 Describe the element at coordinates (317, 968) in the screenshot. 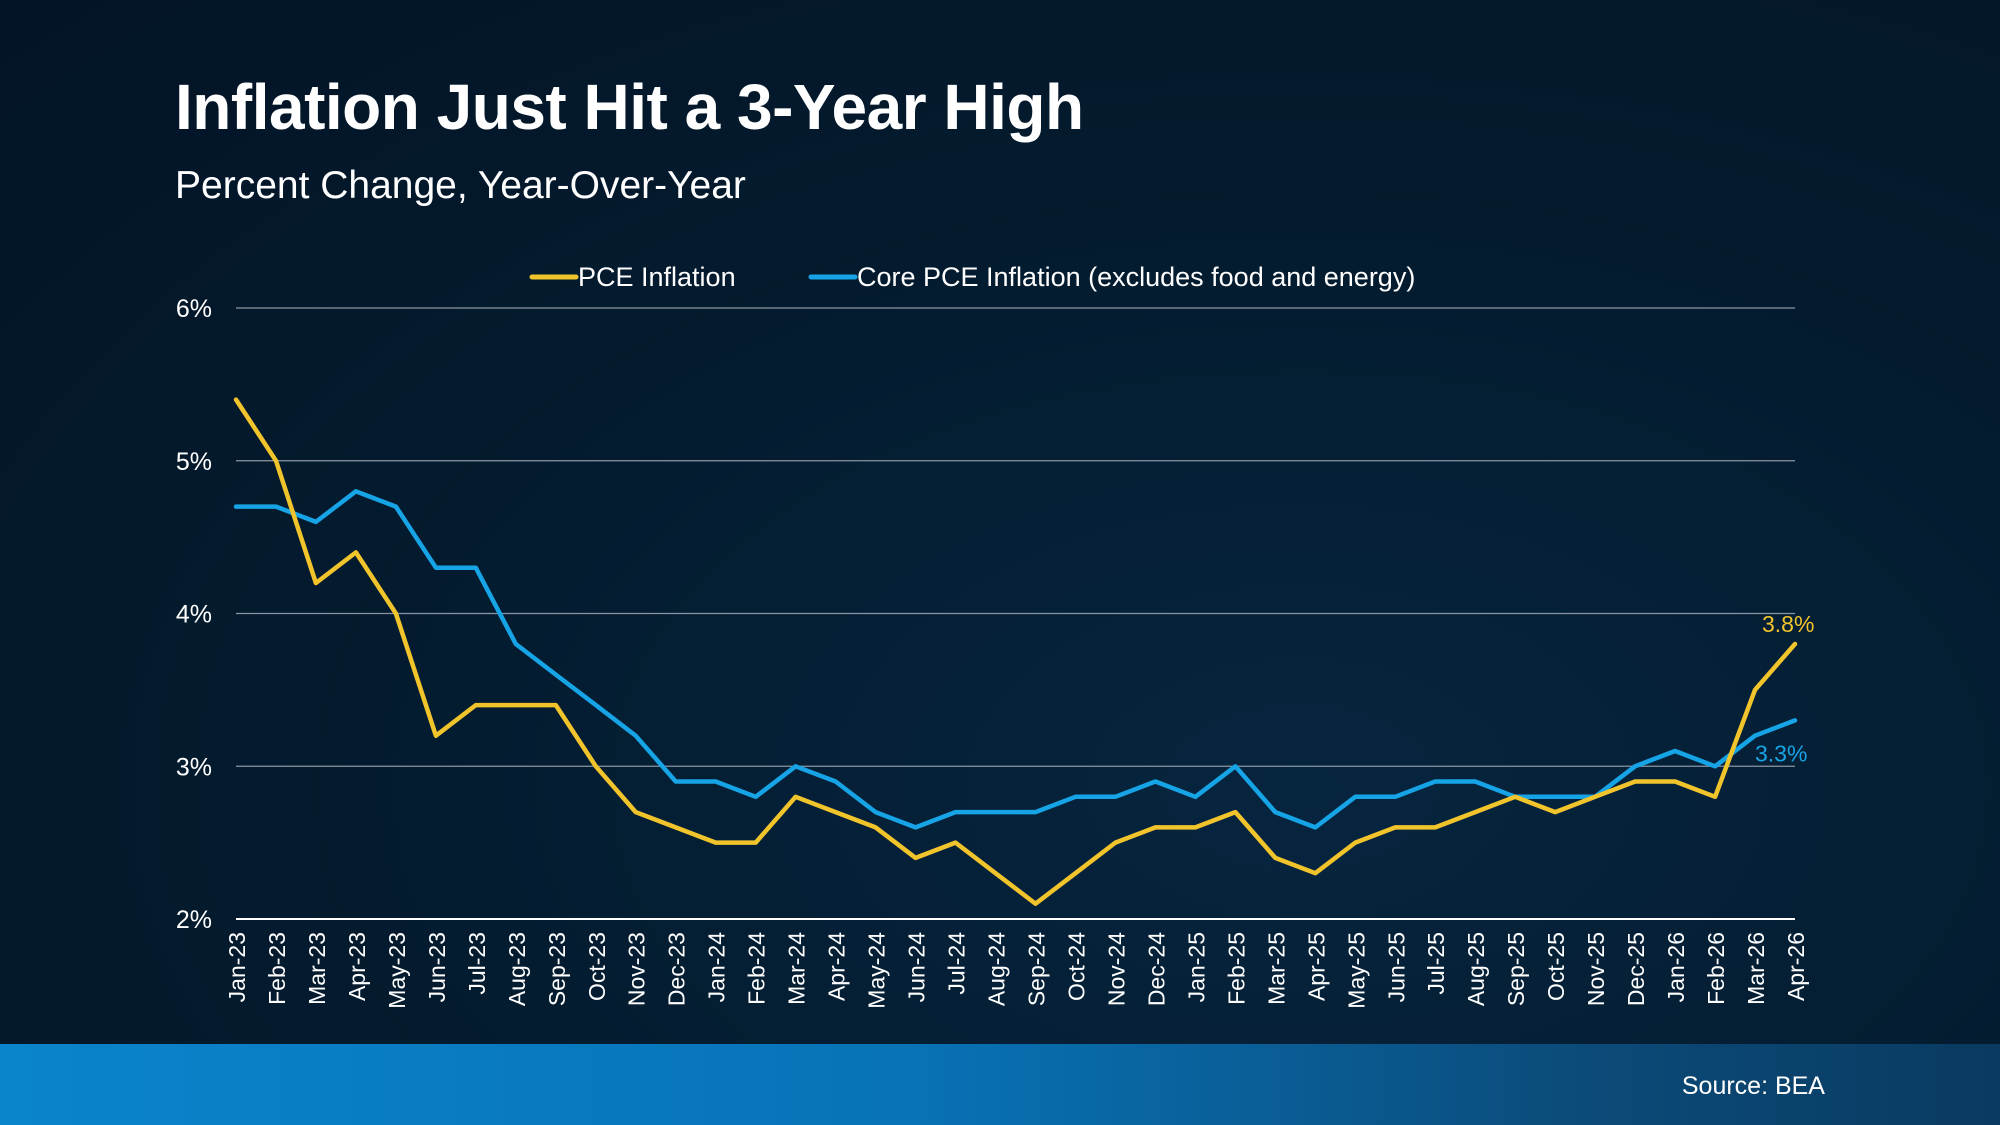

I see `x-tick-label: Mar-23` at that location.